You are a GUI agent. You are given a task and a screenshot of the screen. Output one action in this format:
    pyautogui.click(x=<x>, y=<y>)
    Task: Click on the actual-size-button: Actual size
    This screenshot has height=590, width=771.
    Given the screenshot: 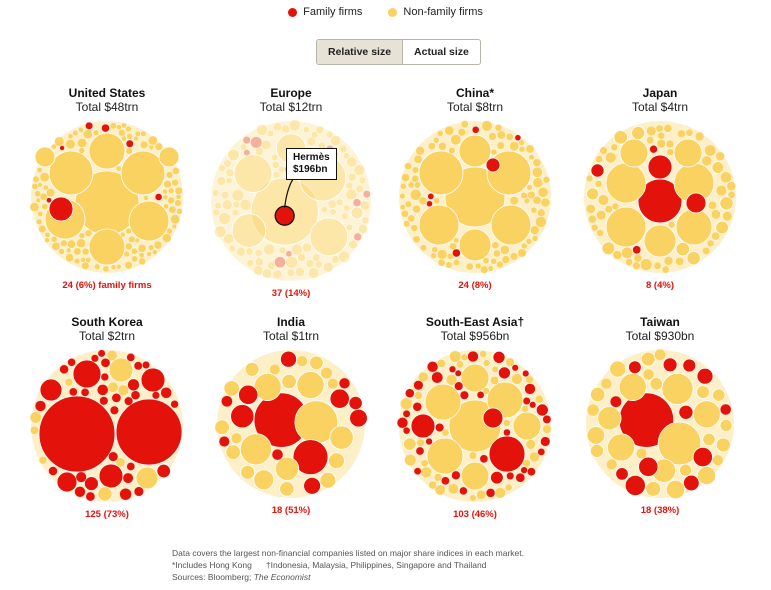 What is the action you would take?
    pyautogui.click(x=441, y=52)
    